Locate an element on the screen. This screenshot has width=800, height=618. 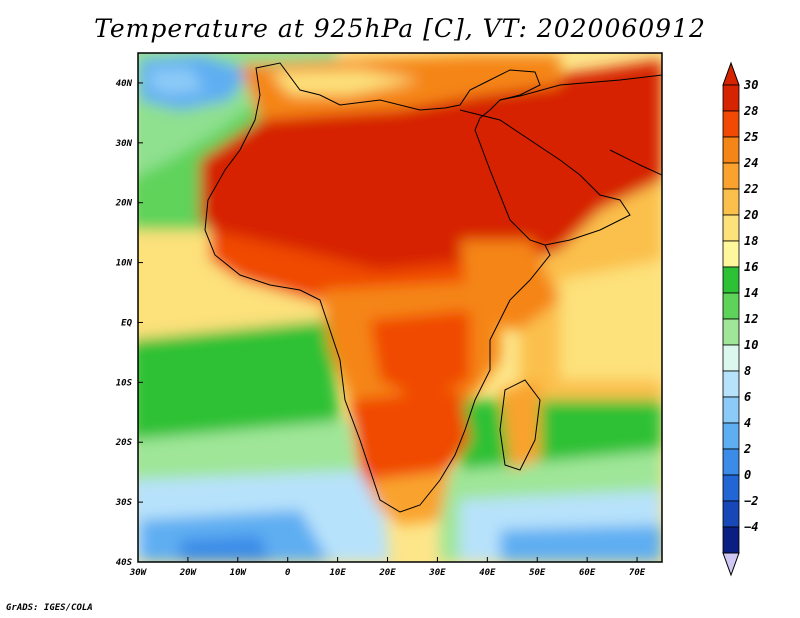
lon-label: 20E is located at coordinates (387, 573).